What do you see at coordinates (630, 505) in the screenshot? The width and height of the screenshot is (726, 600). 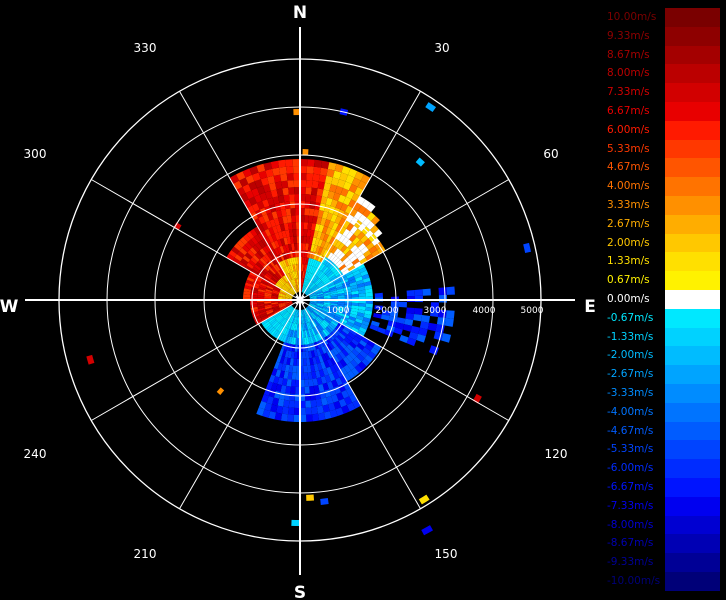 I see `legend-label: -7.33m/s` at bounding box center [630, 505].